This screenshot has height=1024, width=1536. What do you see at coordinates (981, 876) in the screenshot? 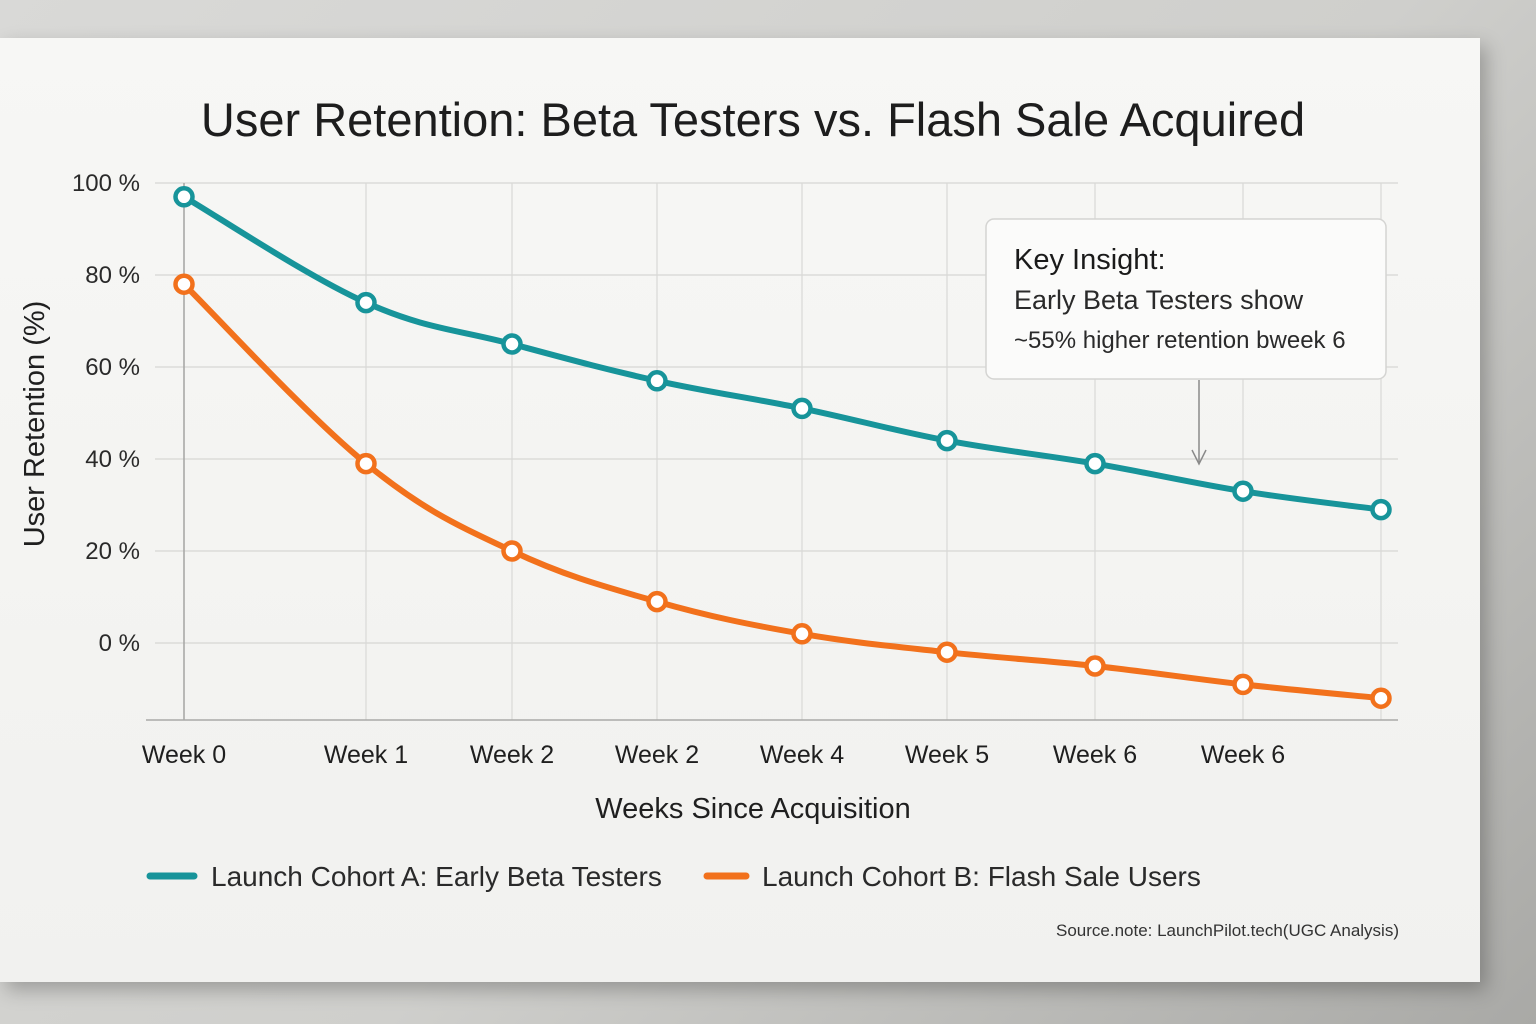
I see `legend-label-cohort-b: Launch Cohort B: Flash Sale Users` at bounding box center [981, 876].